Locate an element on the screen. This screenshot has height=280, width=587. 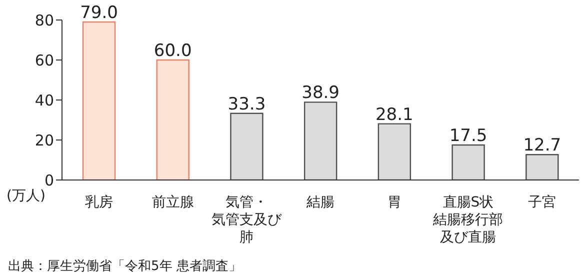
x-tick-label: 前立腺 is located at coordinates (173, 202).